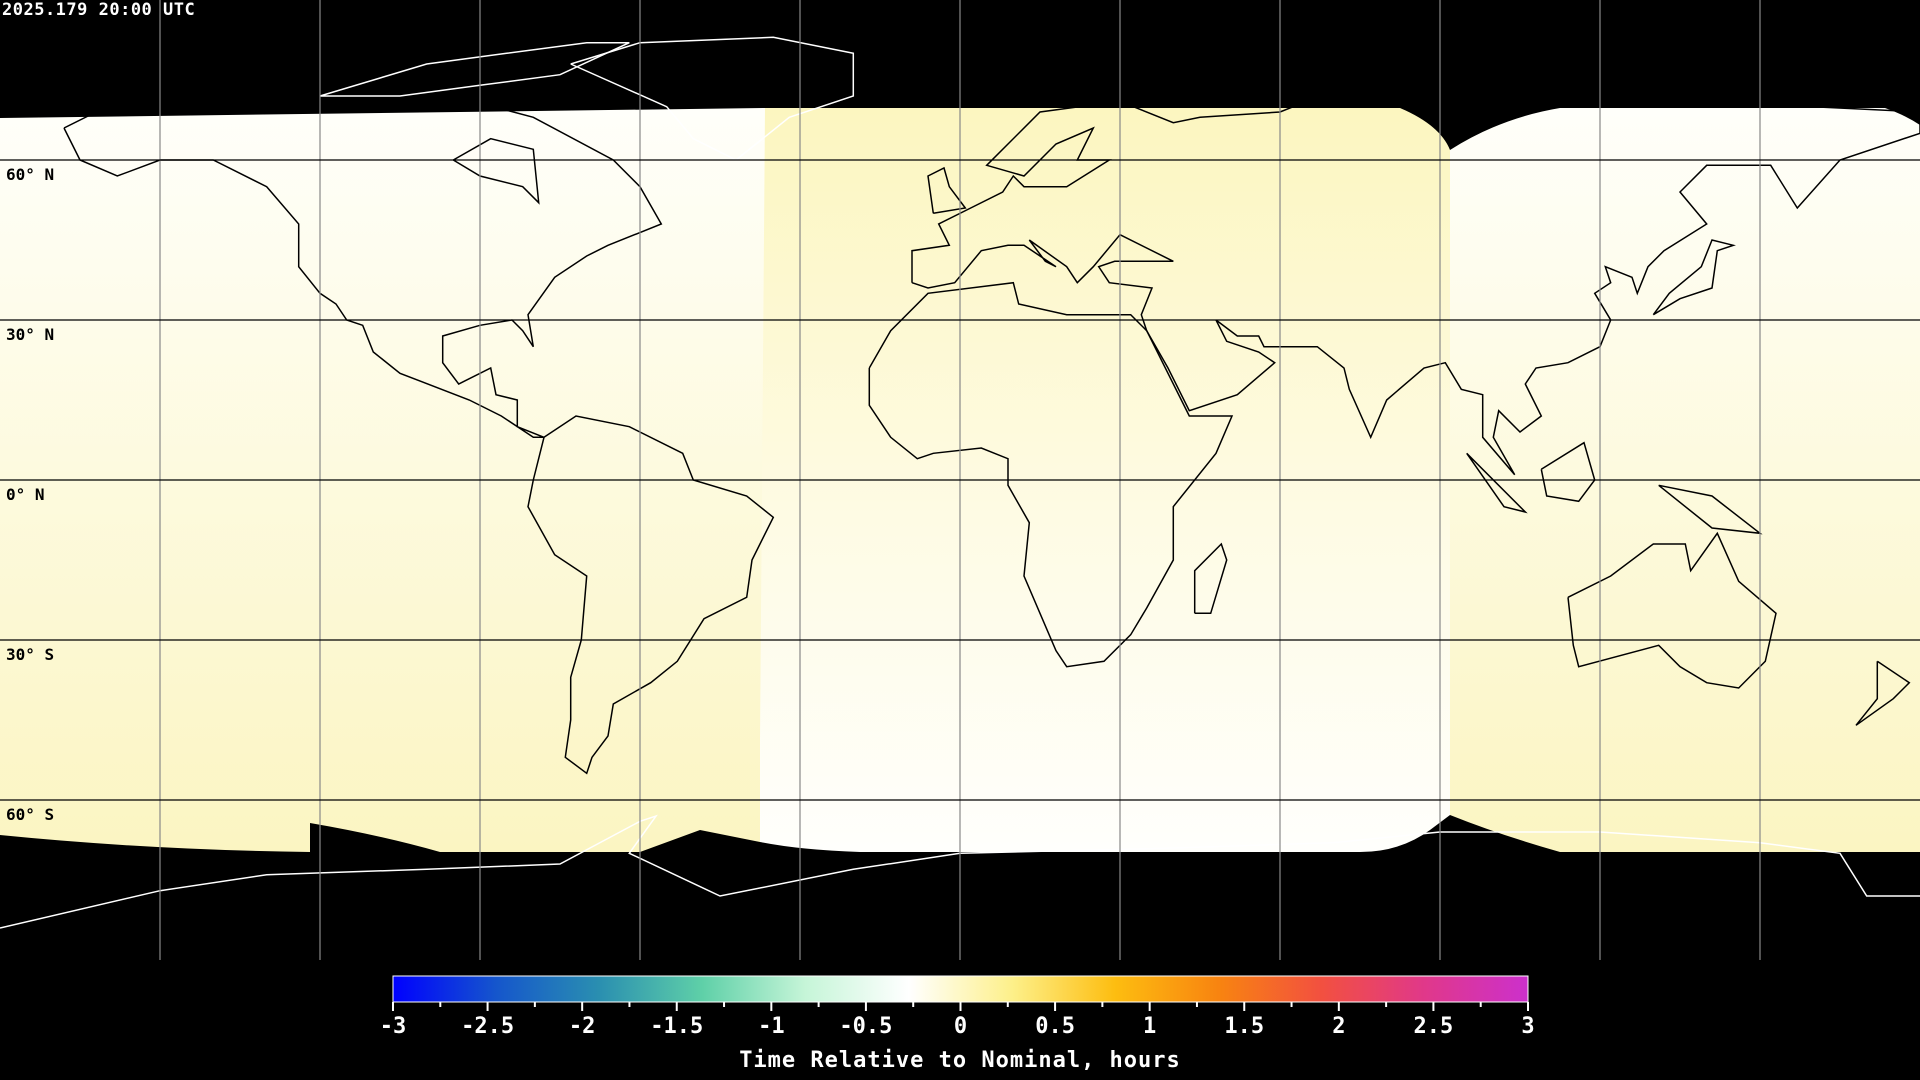  What do you see at coordinates (1055, 1026) in the screenshot?
I see `colorbar-tick-label: 0.5` at bounding box center [1055, 1026].